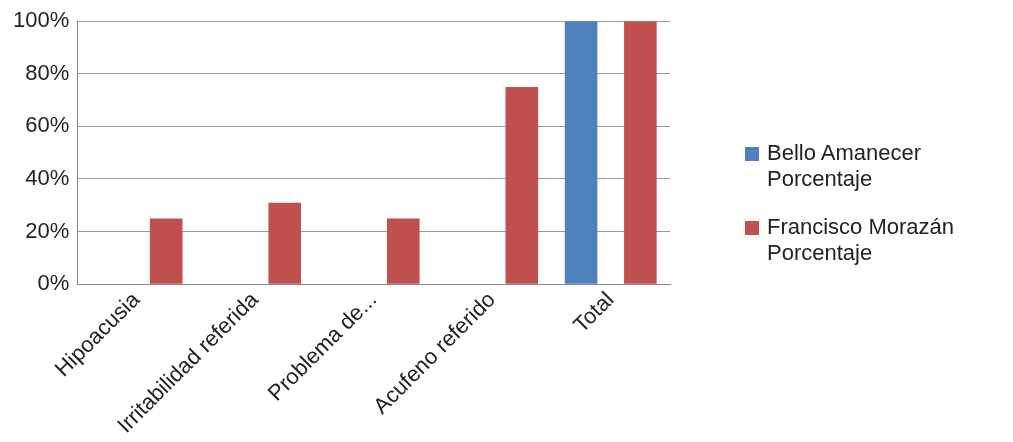  What do you see at coordinates (41, 20) in the screenshot?
I see `y-tick-label: 100%` at bounding box center [41, 20].